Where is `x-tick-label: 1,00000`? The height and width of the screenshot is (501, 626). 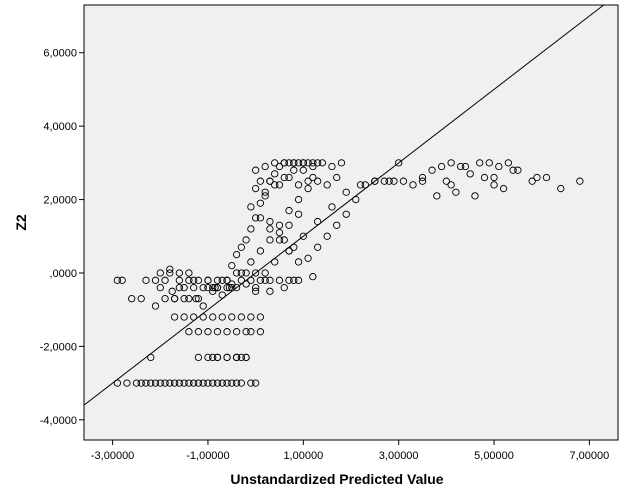 x-tick-label: 1,00000 is located at coordinates (303, 456).